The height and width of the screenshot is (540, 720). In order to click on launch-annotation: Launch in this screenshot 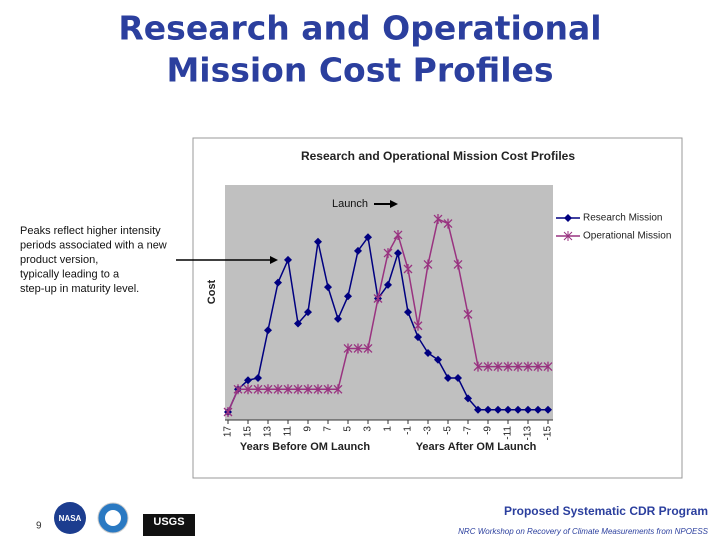, I will do `click(350, 204)`.